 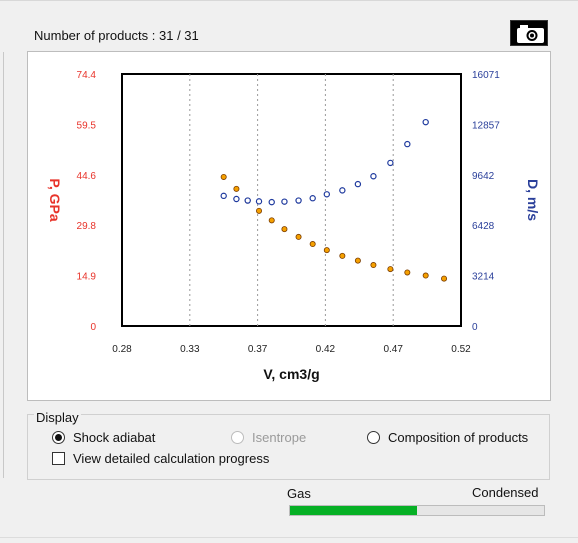 I want to click on phase-ratio-bar, so click(x=417, y=510).